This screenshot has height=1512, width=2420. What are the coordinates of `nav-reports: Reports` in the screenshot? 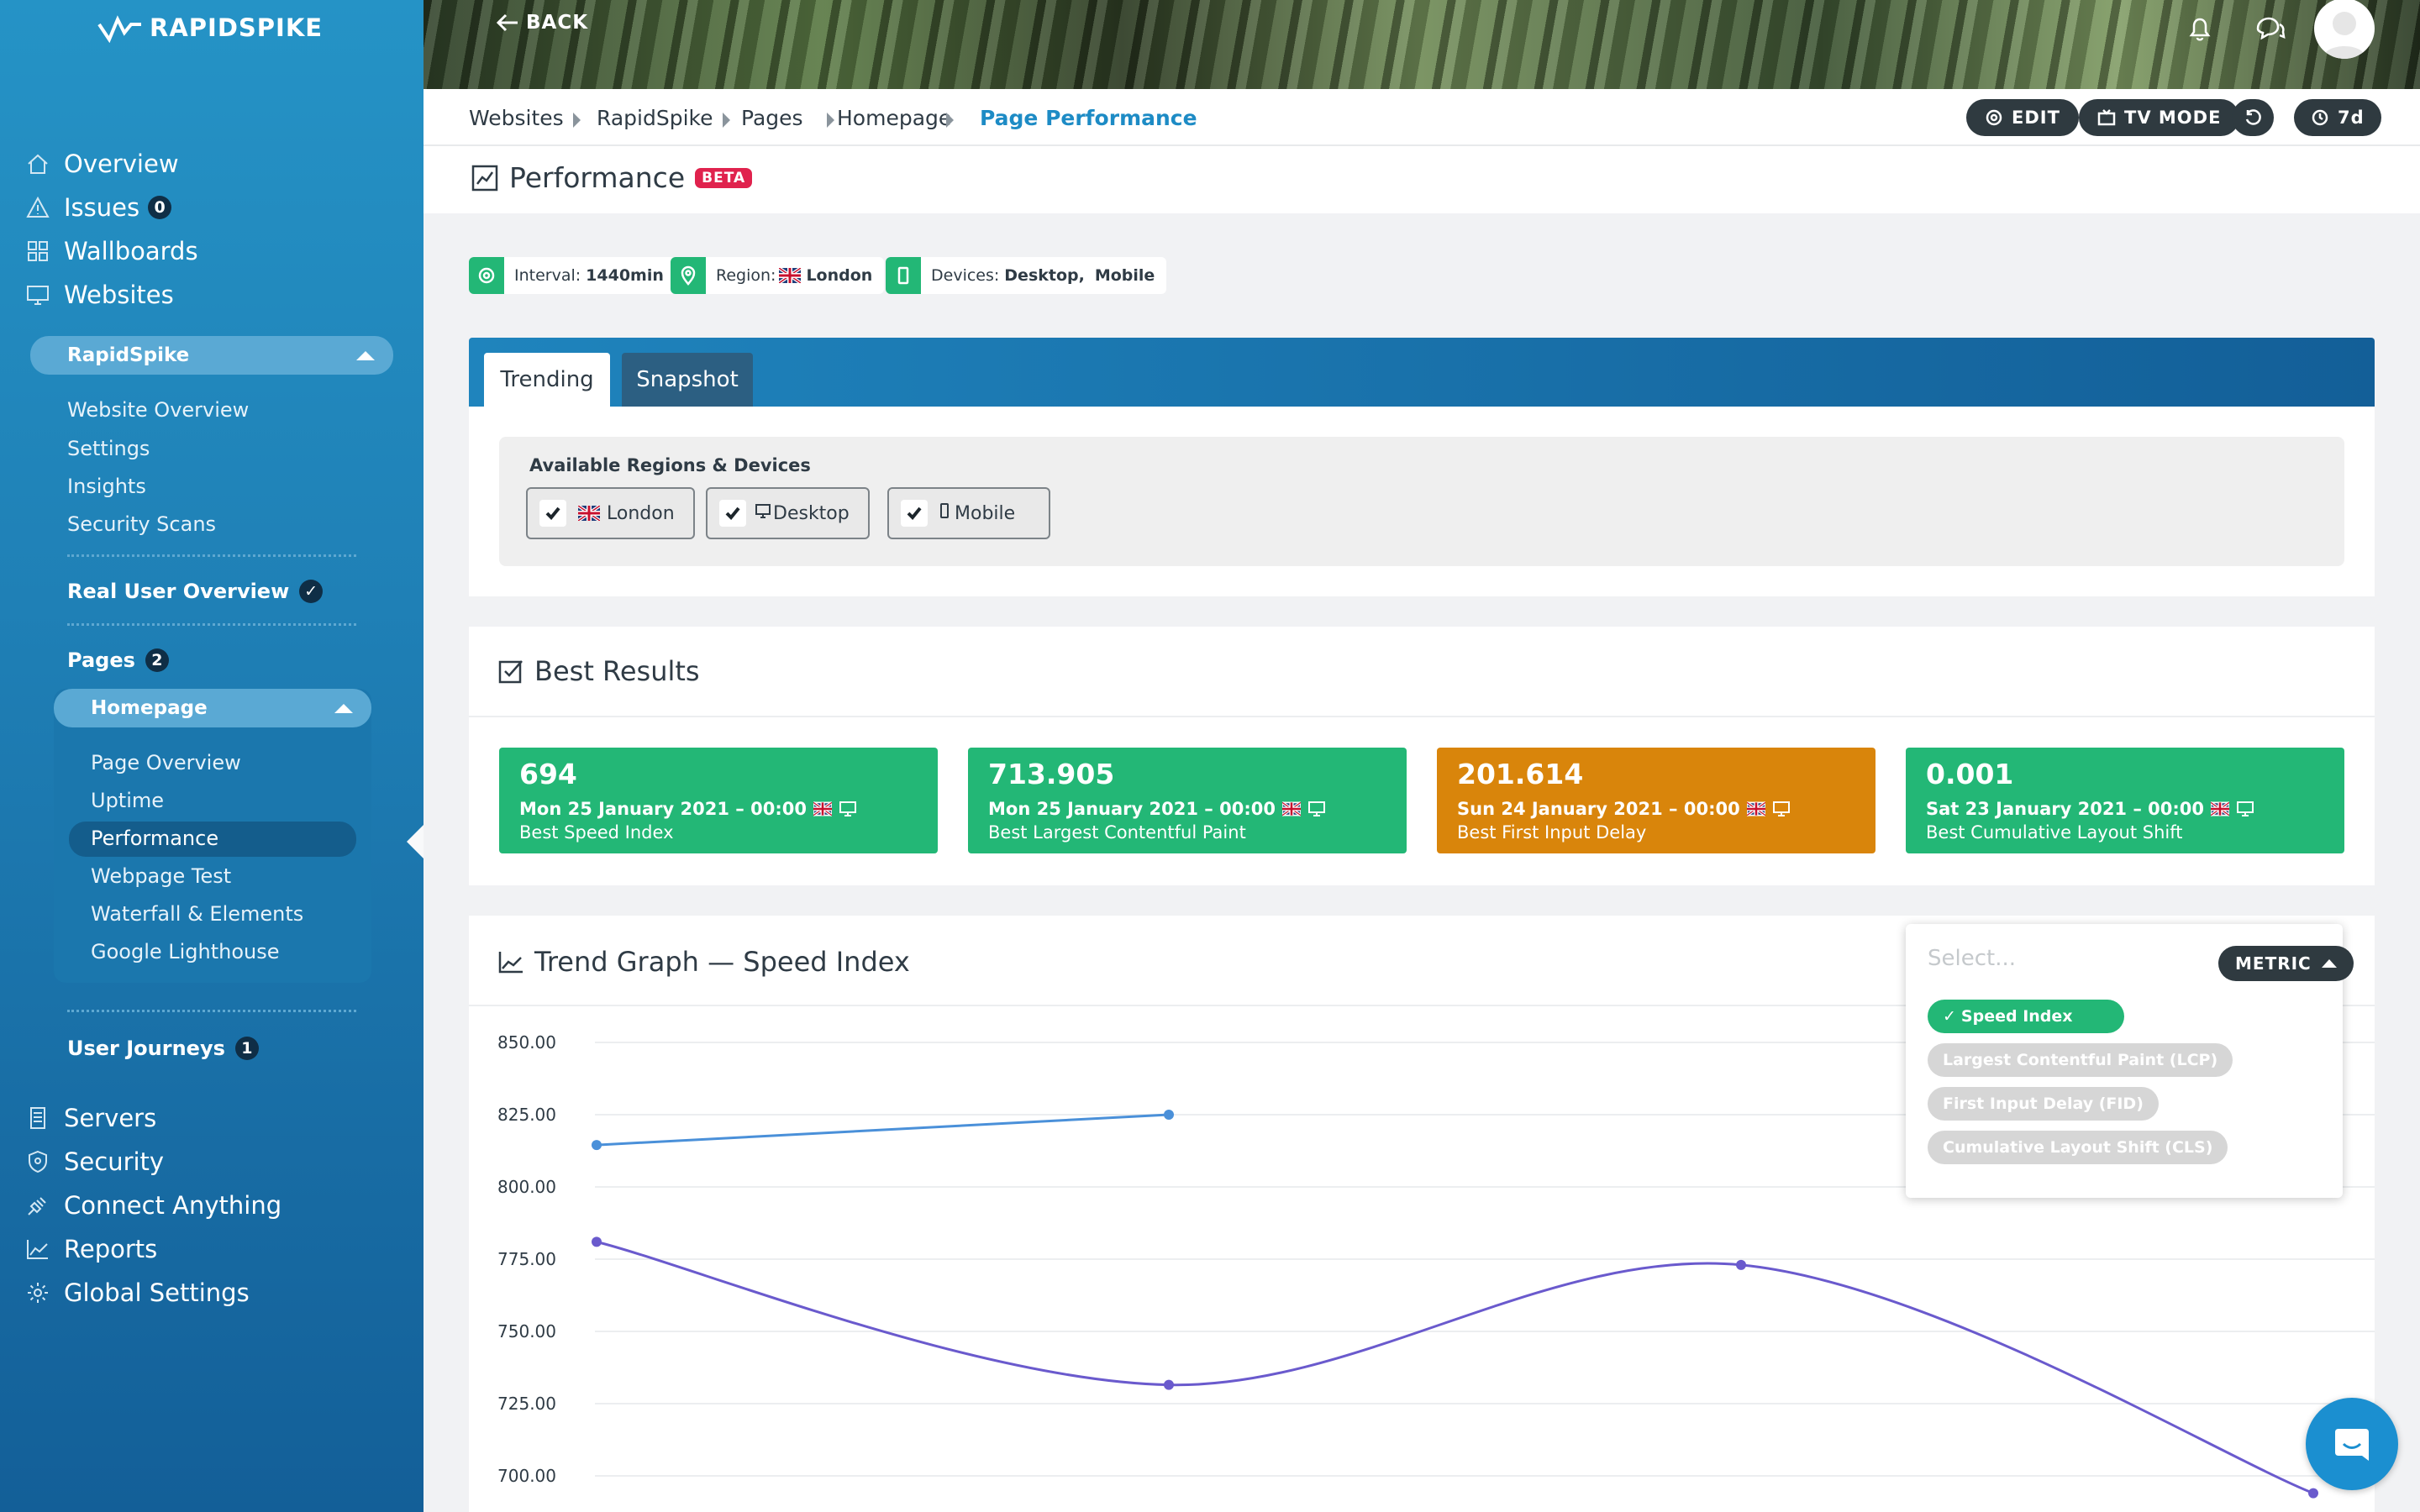 It's located at (91, 1249).